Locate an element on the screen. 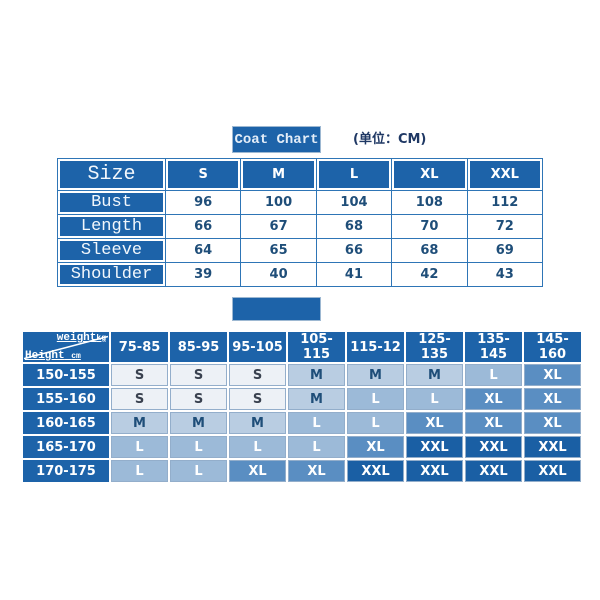  height-unit: cm is located at coordinates (76, 356).